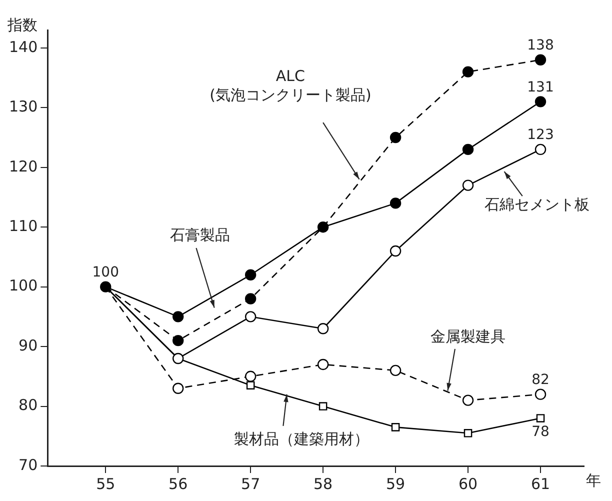 The image size is (612, 501). What do you see at coordinates (323, 483) in the screenshot?
I see `x-tick-label: 58` at bounding box center [323, 483].